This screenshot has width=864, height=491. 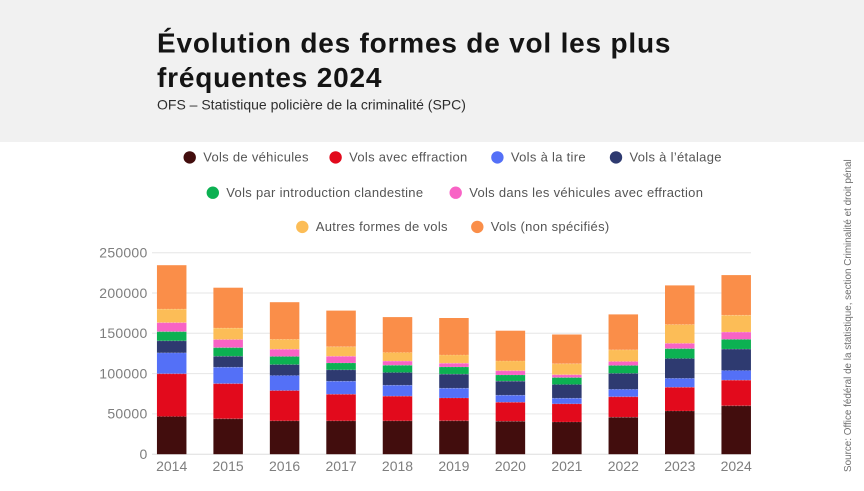 What do you see at coordinates (453, 466) in the screenshot?
I see `svg-text: 2019` at bounding box center [453, 466].